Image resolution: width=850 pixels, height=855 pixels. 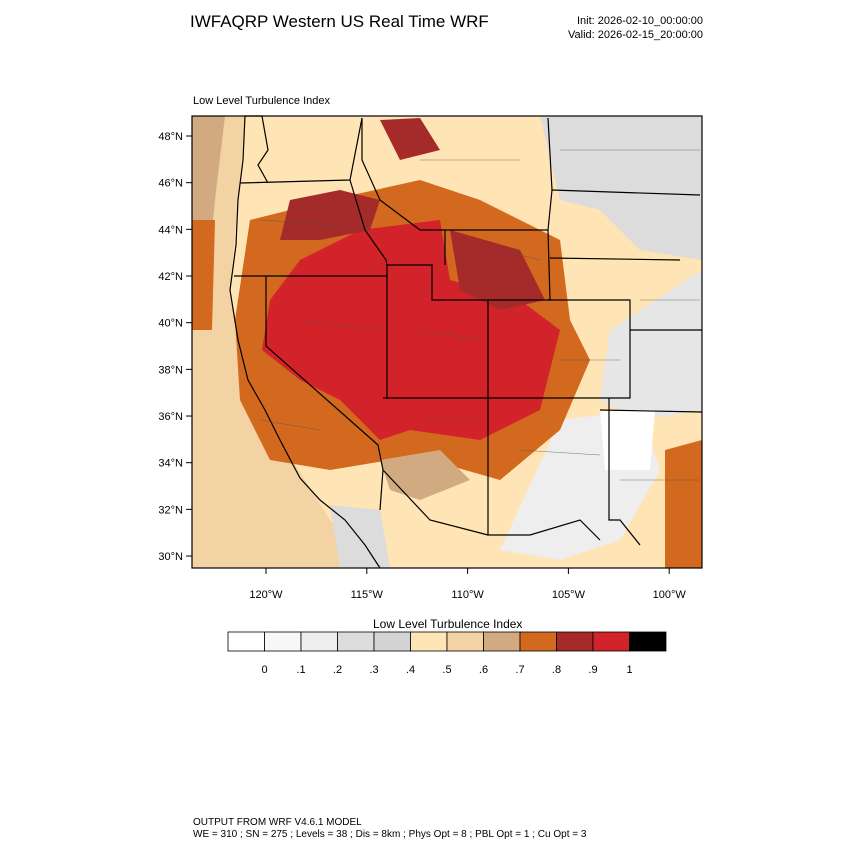 What do you see at coordinates (651, 345) in the screenshot?
I see `gray-plains` at bounding box center [651, 345].